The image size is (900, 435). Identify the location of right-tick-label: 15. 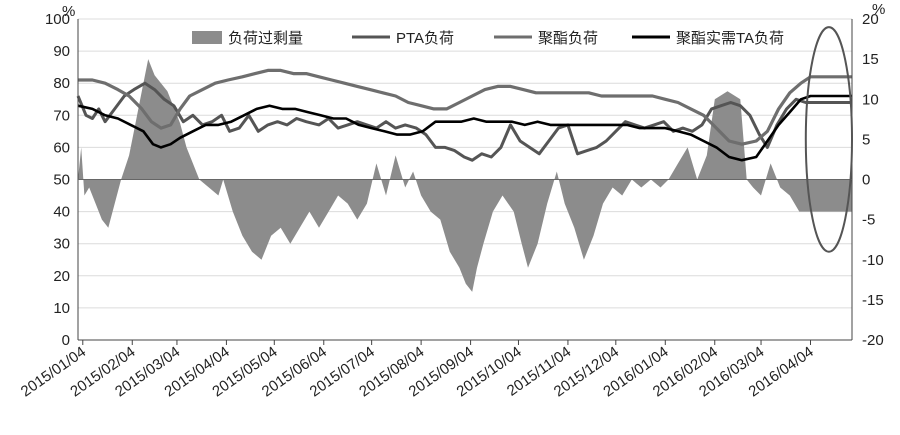
(870, 59).